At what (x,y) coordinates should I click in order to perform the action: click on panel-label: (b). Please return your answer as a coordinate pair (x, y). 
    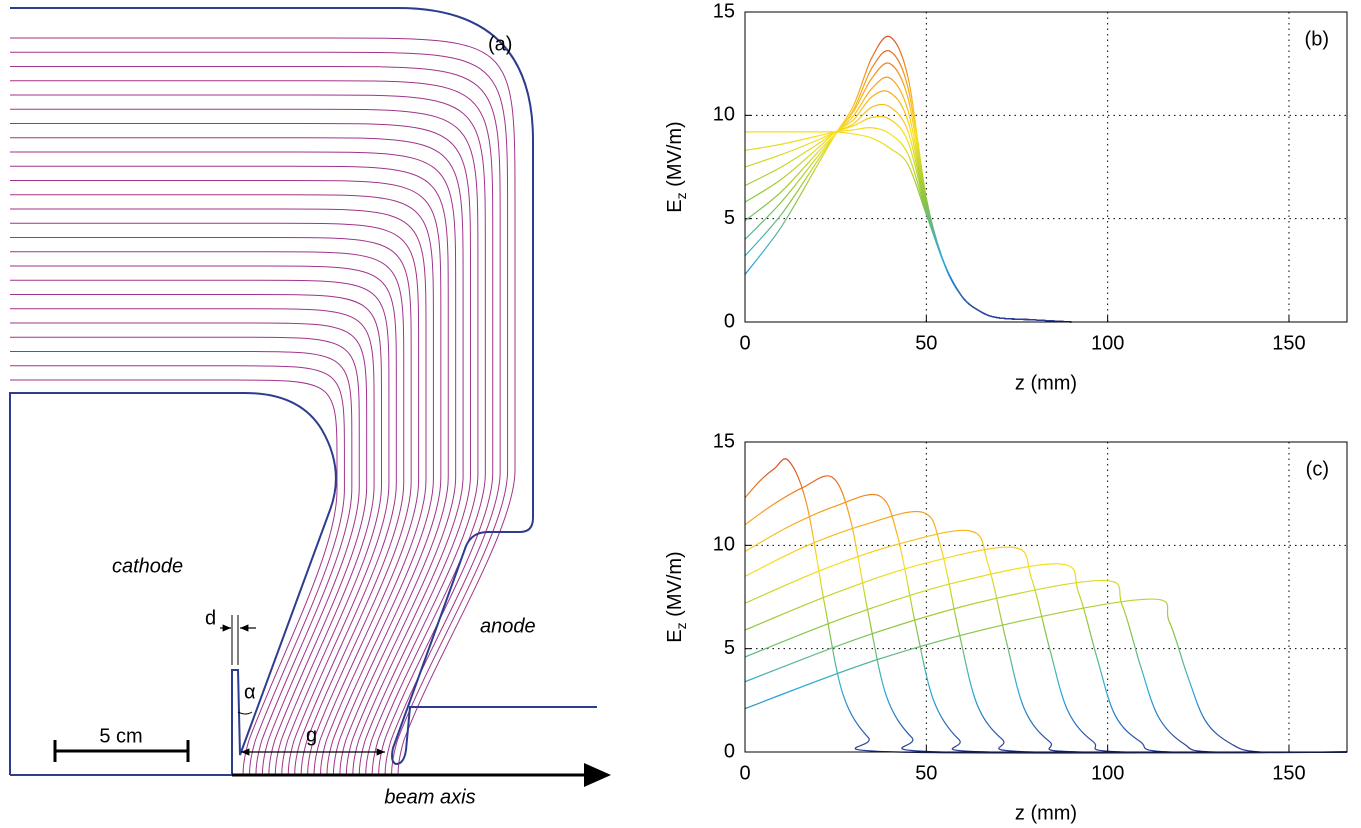
    Looking at the image, I should click on (1317, 39).